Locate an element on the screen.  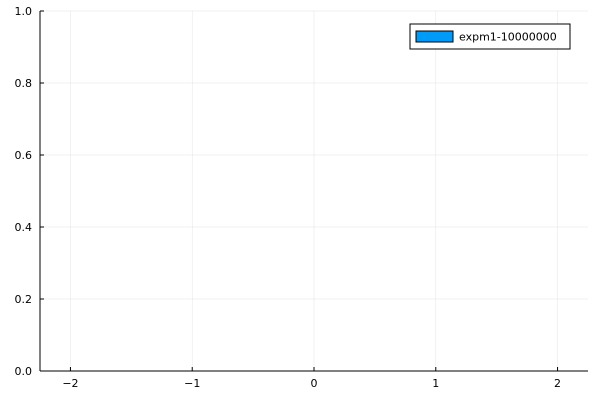
x-tick-label: −1 is located at coordinates (192, 383).